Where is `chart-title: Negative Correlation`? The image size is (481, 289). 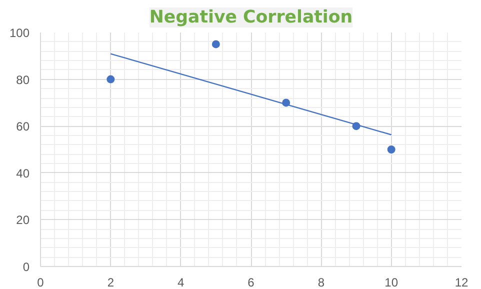
chart-title: Negative Correlation is located at coordinates (251, 18).